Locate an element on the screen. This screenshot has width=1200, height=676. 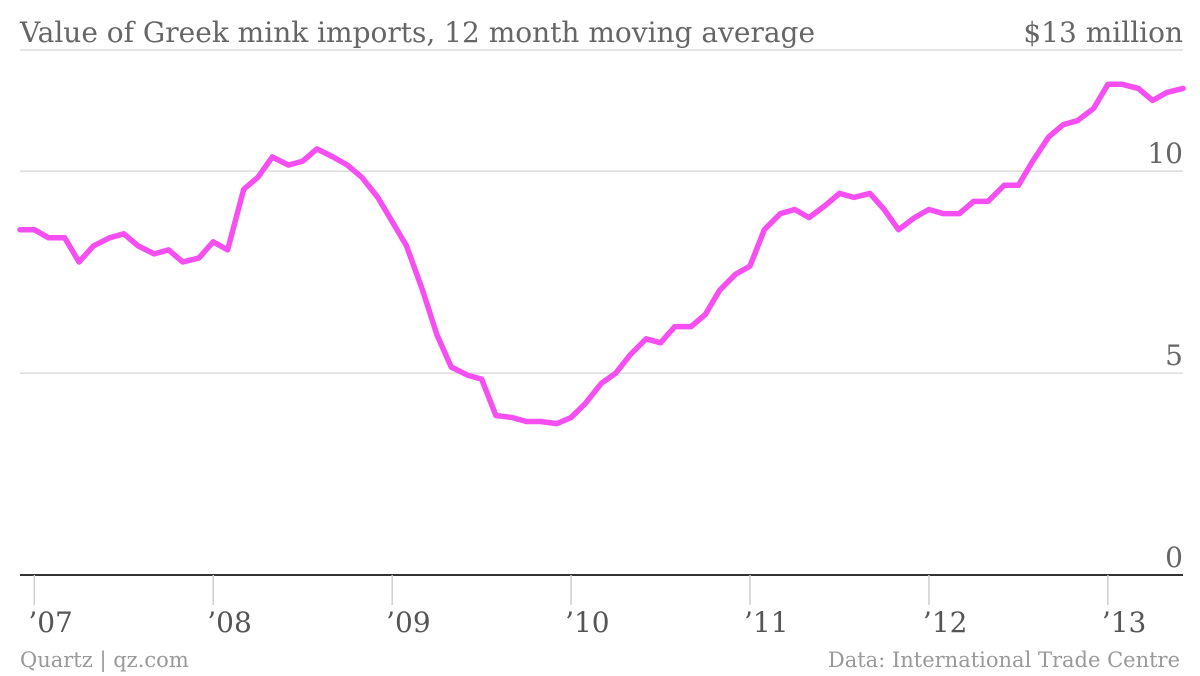
x-tick-label: ’07 is located at coordinates (50, 622).